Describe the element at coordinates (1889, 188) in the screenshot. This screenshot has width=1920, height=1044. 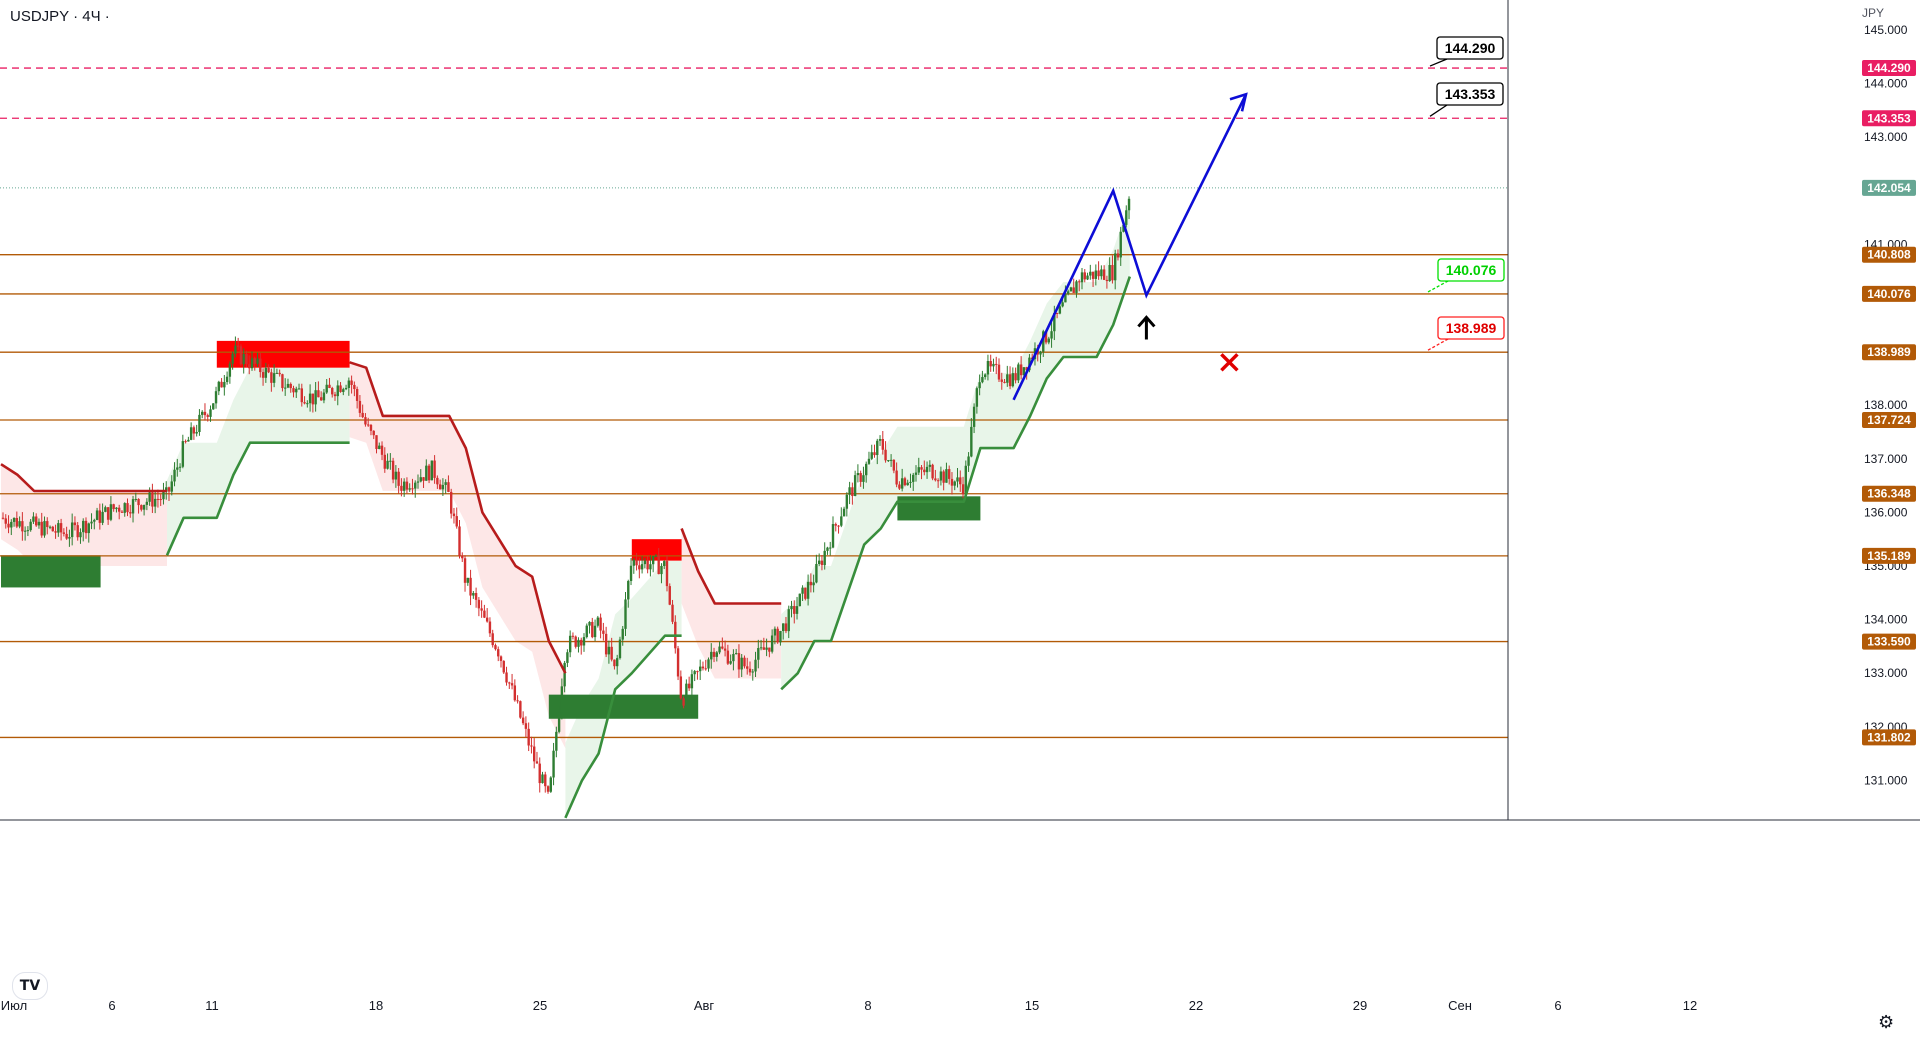
I see `current-price-label: 142.054` at that location.